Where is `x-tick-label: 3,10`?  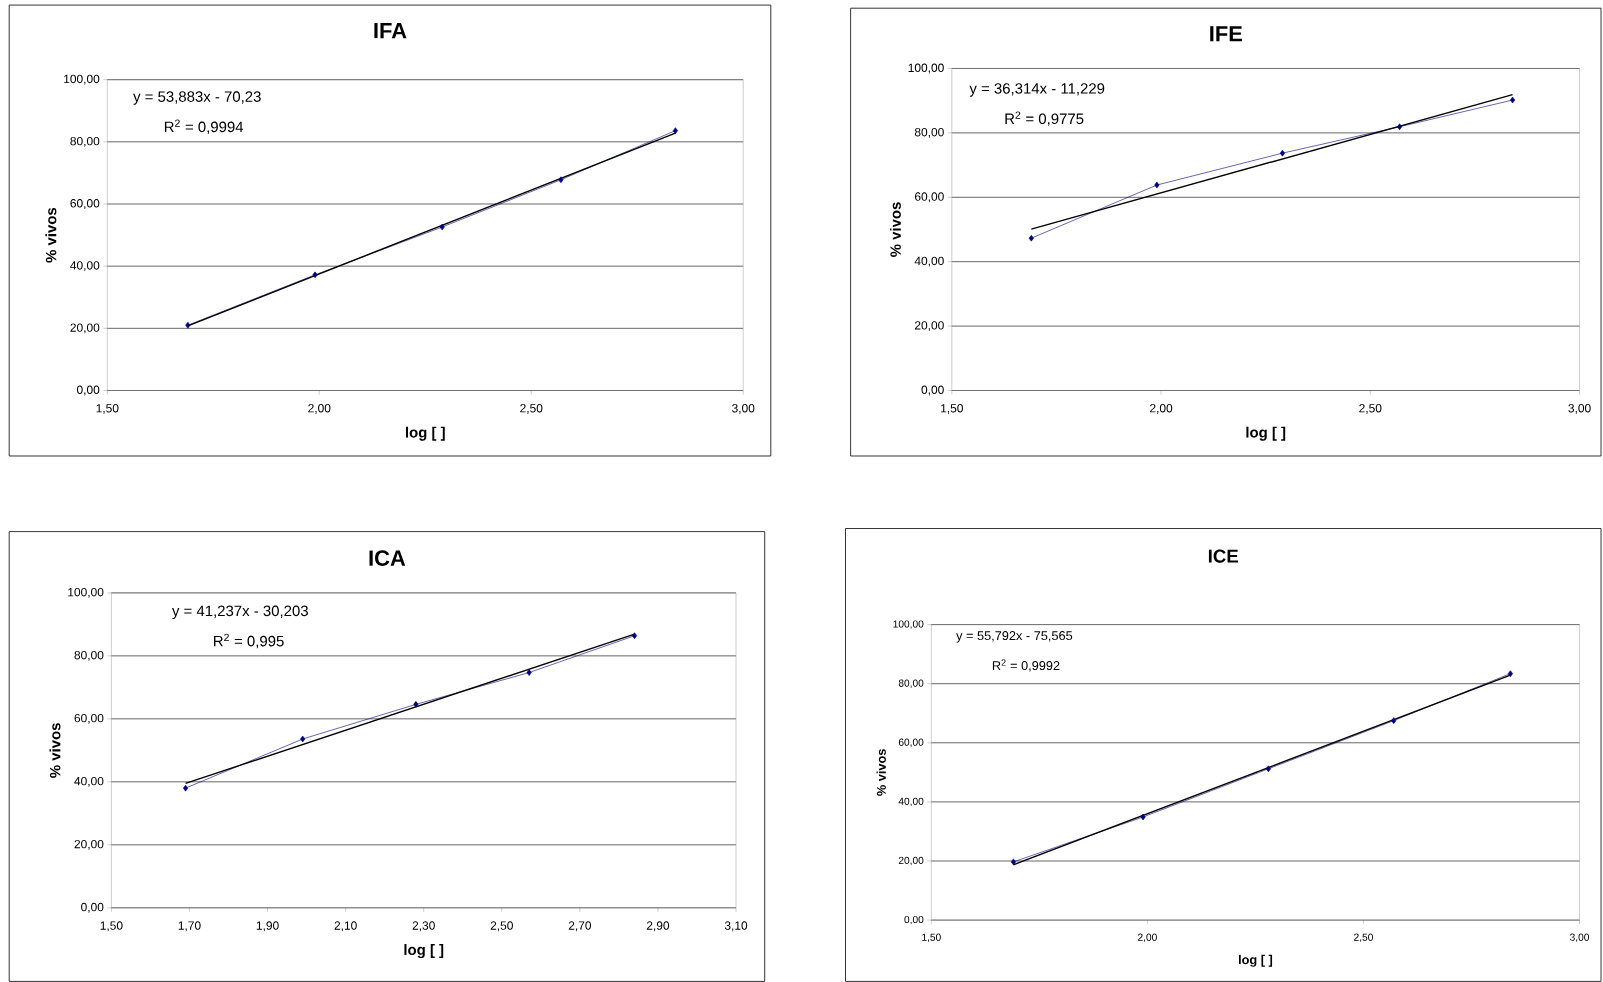
x-tick-label: 3,10 is located at coordinates (736, 926).